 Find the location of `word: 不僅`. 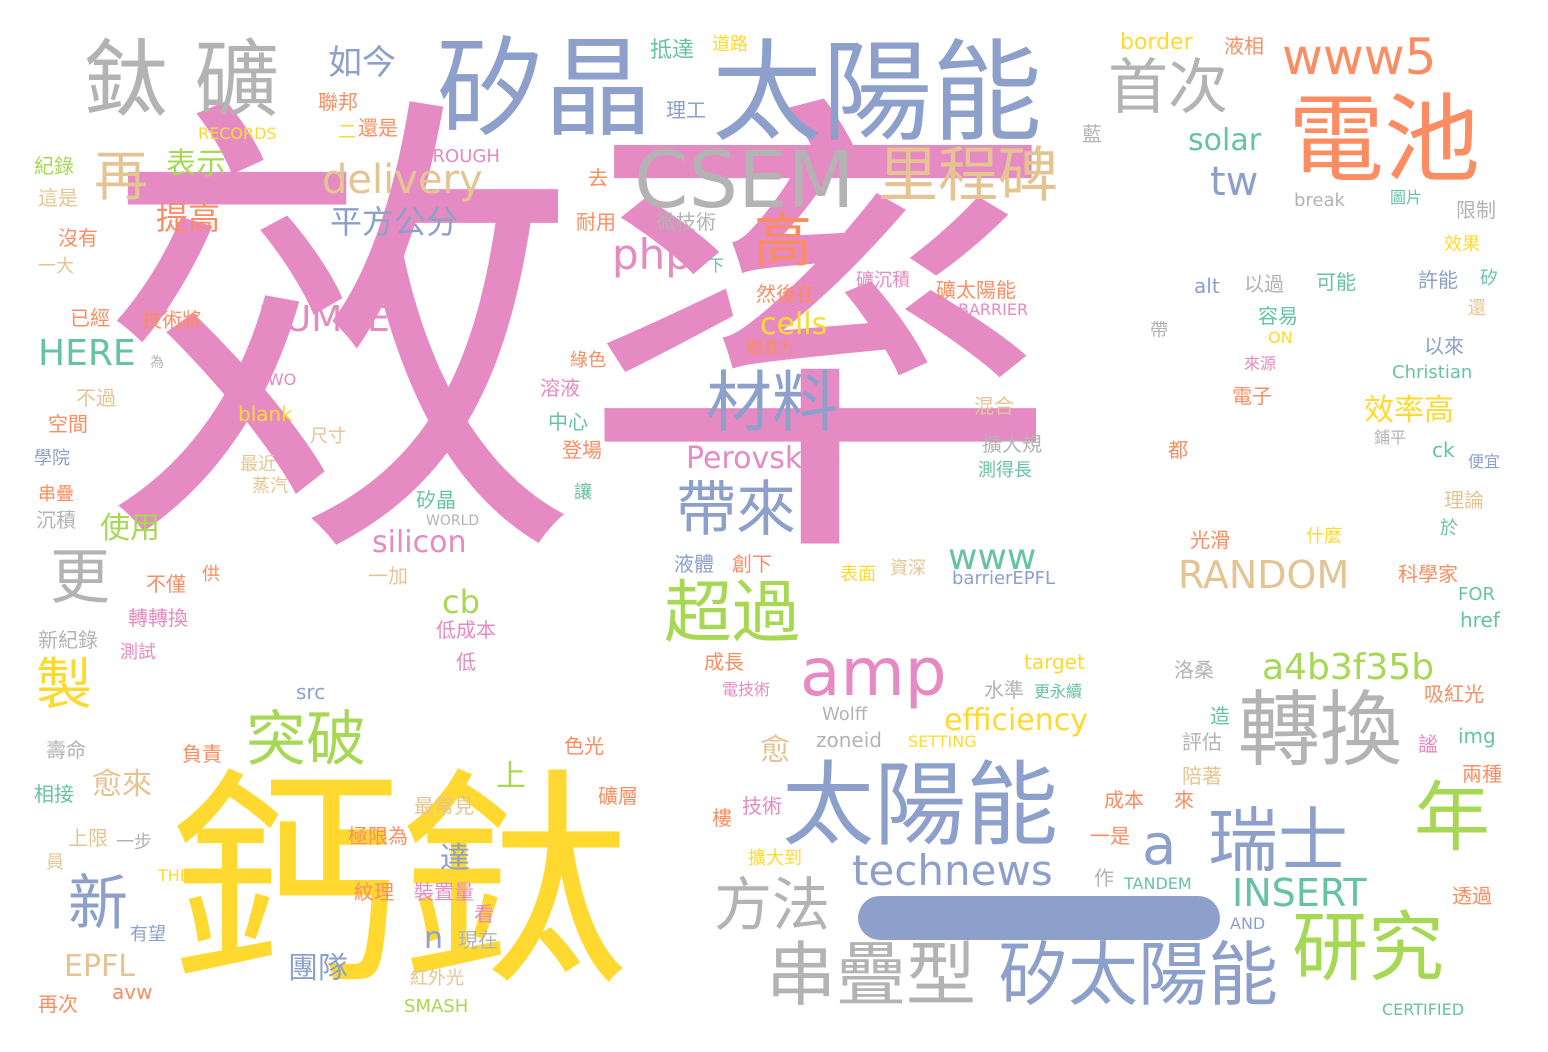

word: 不僅 is located at coordinates (166, 584).